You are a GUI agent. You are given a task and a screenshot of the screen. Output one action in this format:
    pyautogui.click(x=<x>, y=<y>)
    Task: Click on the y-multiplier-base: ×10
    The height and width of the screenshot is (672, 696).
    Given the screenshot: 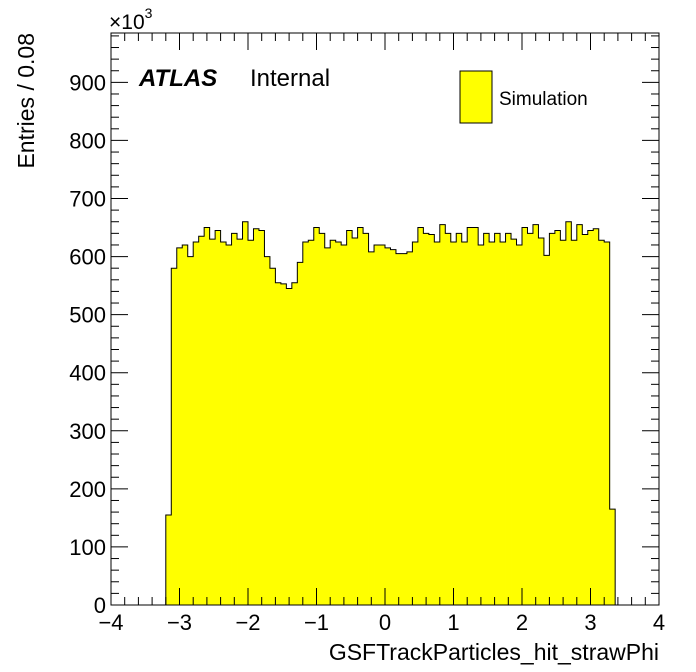 What is the action you would take?
    pyautogui.click(x=127, y=22)
    